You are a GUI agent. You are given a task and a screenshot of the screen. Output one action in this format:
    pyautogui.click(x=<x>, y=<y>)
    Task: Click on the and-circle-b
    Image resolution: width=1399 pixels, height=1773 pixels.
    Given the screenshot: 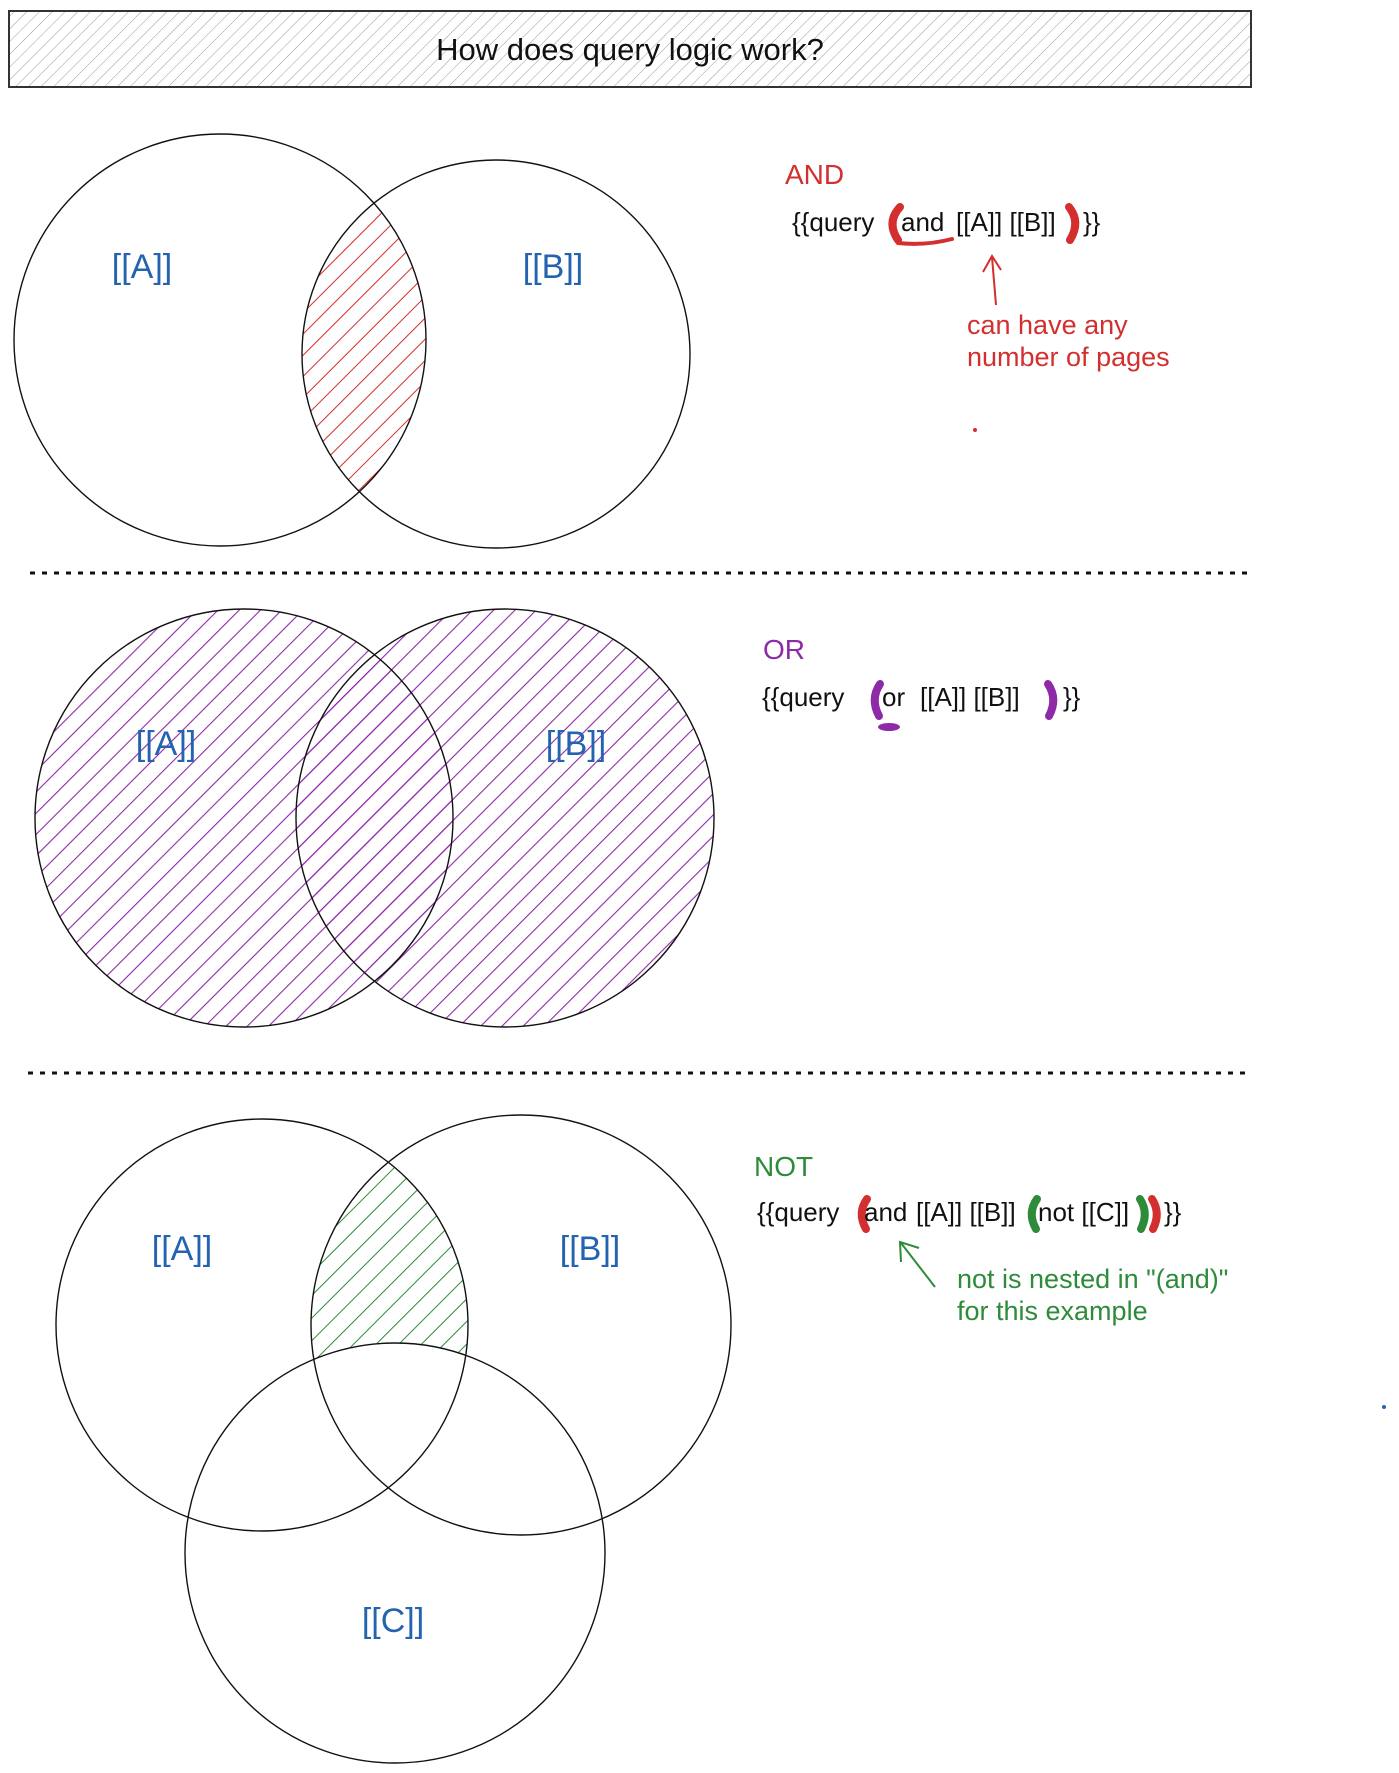 What is the action you would take?
    pyautogui.click(x=496, y=354)
    